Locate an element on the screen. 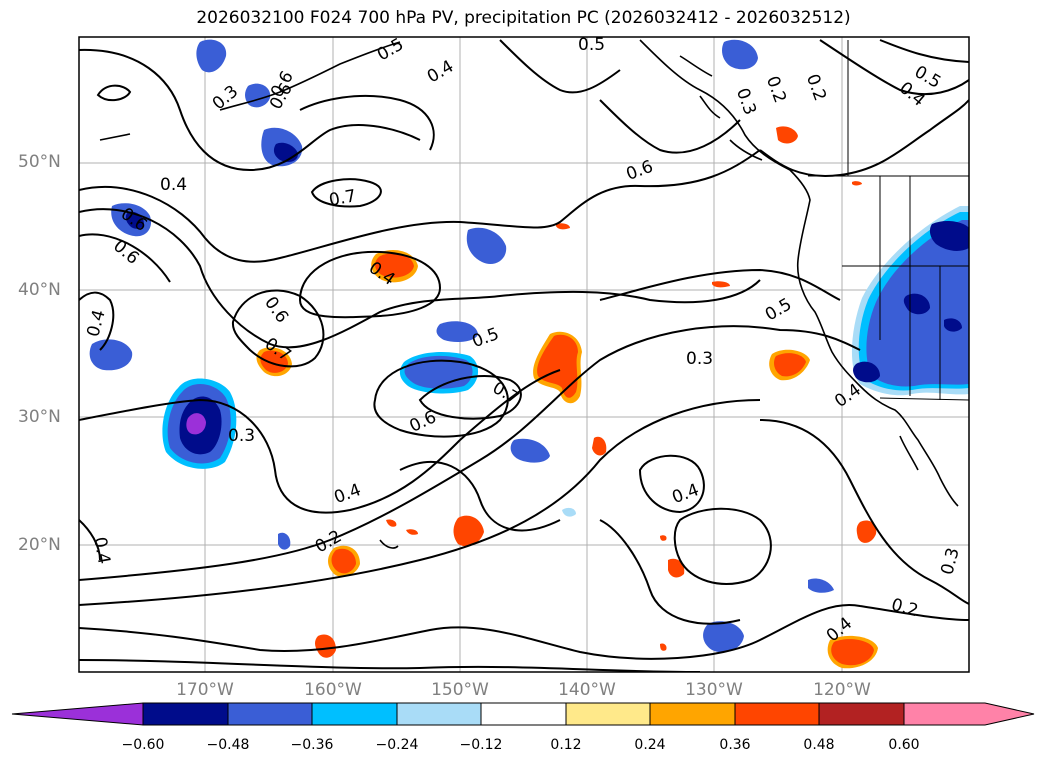  lon-label-170W: 170°W is located at coordinates (205, 690).